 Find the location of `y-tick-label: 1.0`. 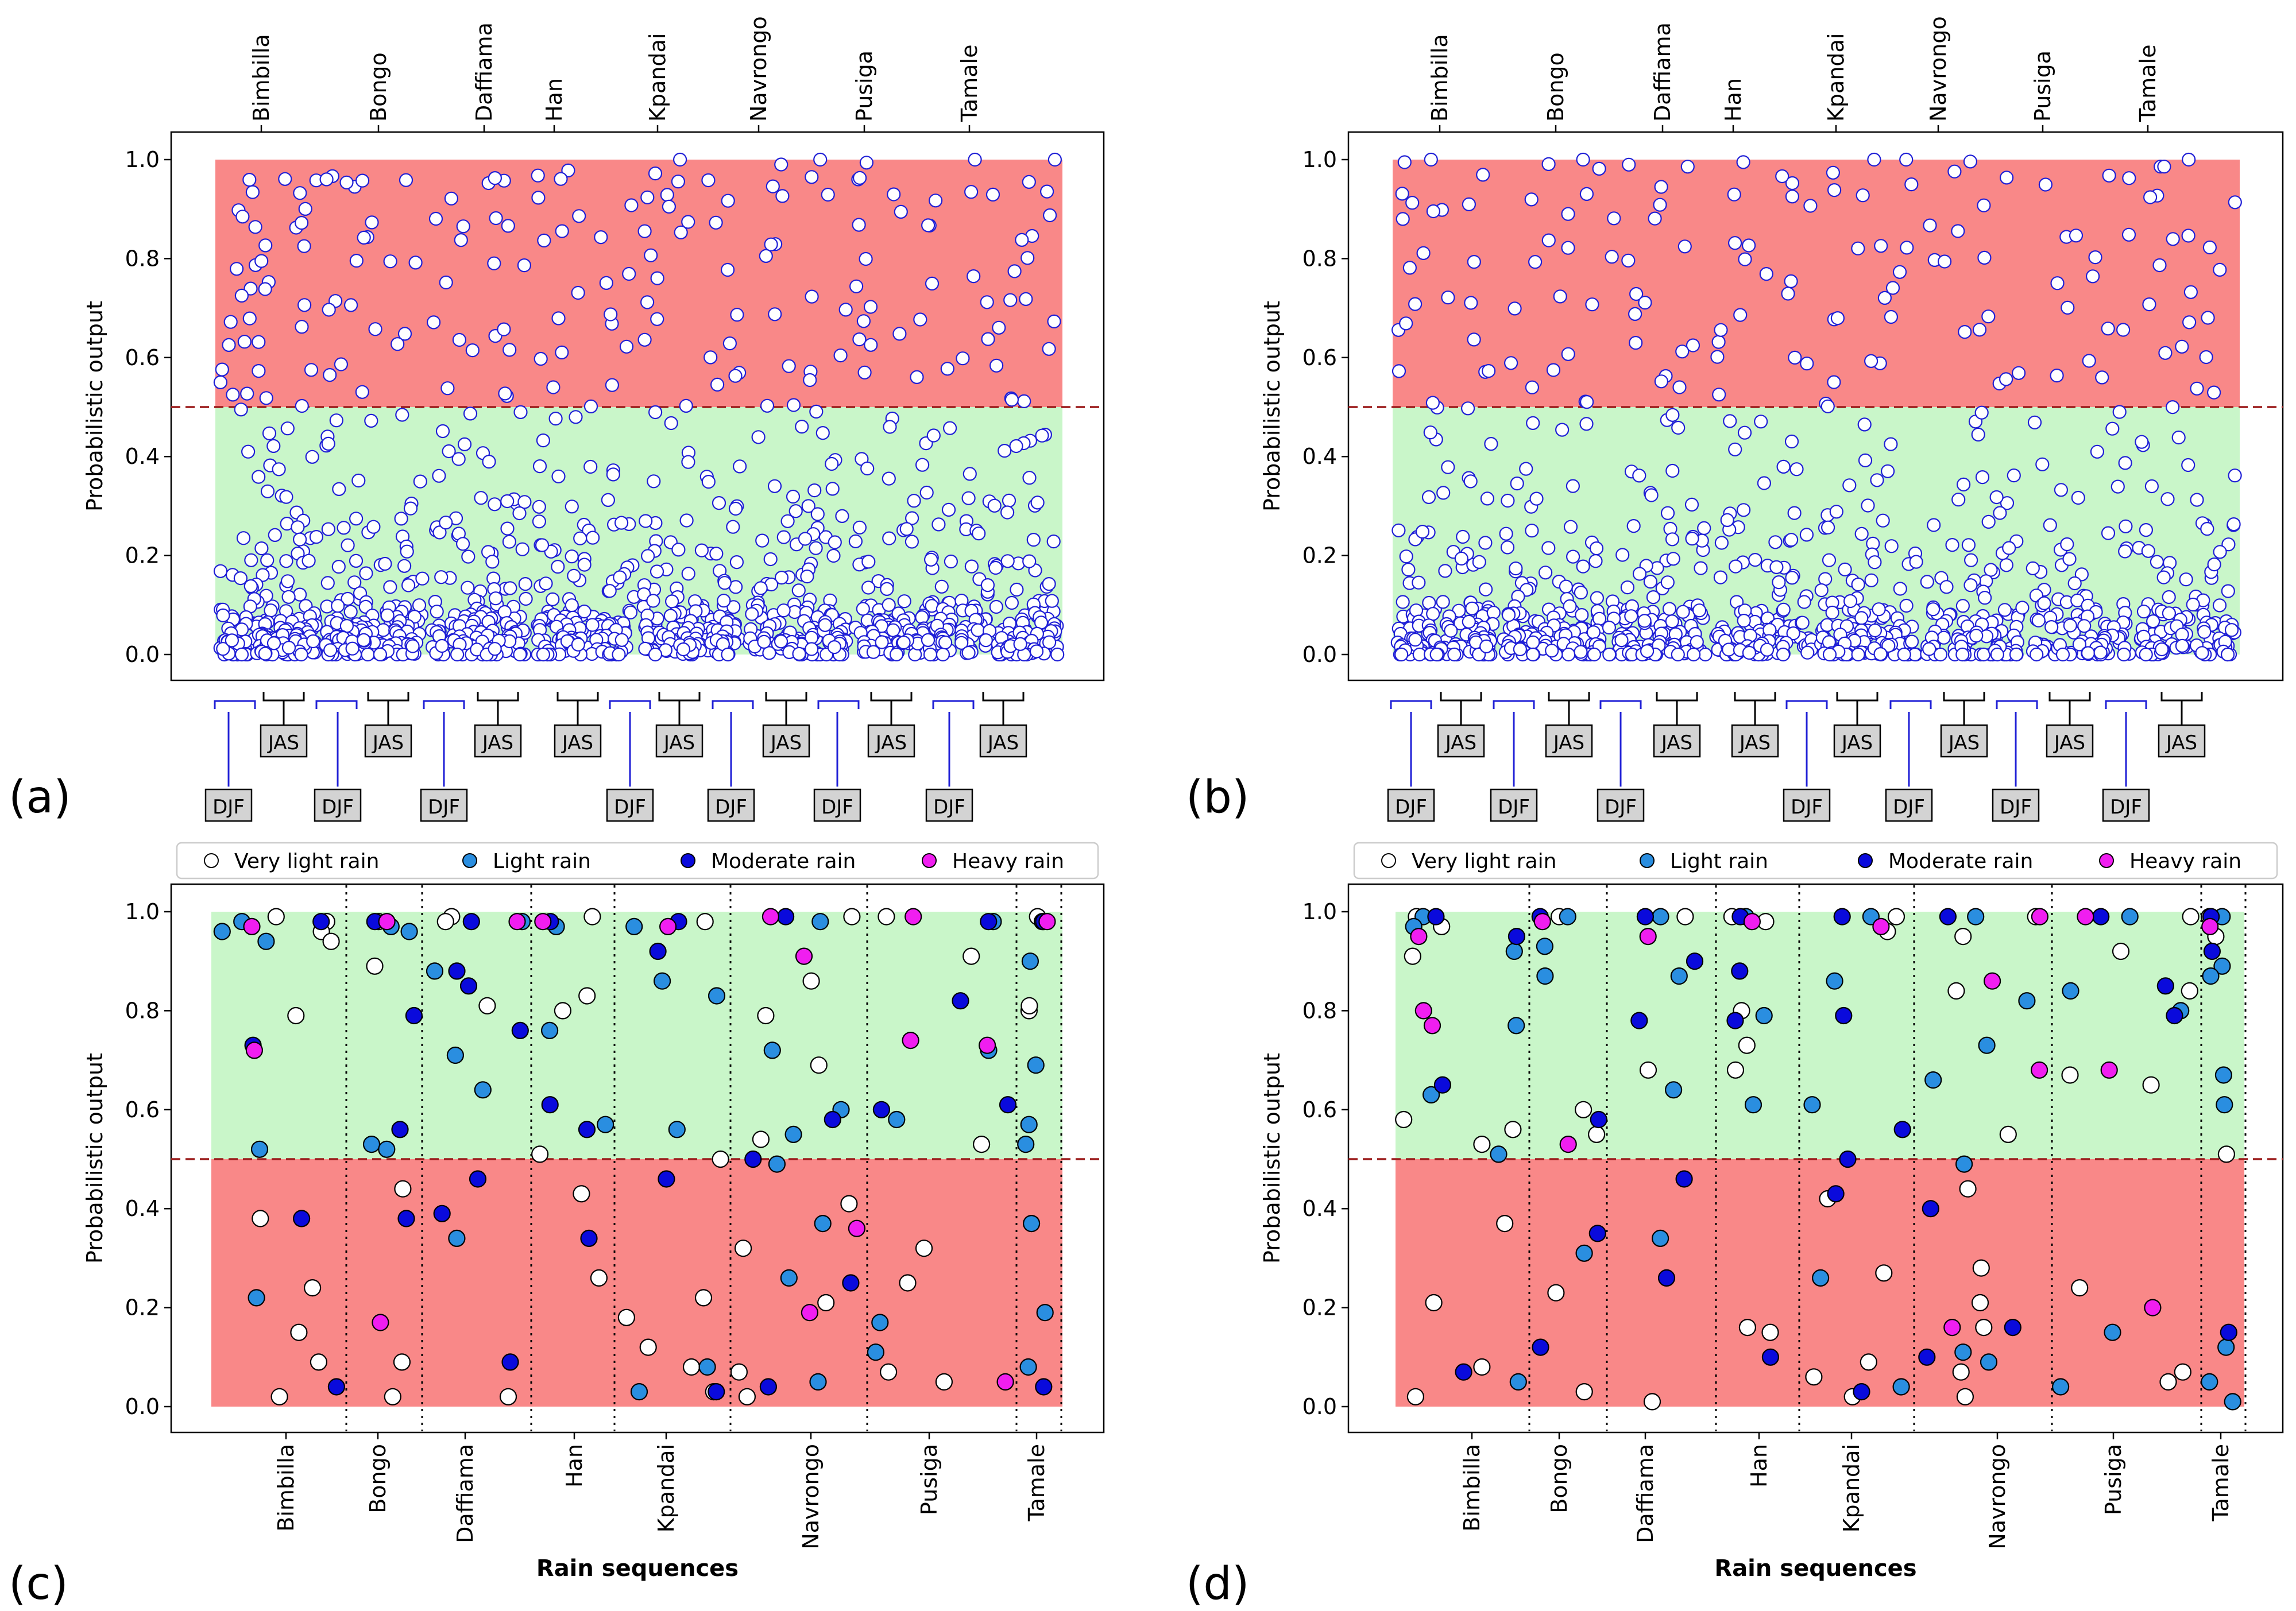

y-tick-label: 1.0 is located at coordinates (1319, 911).